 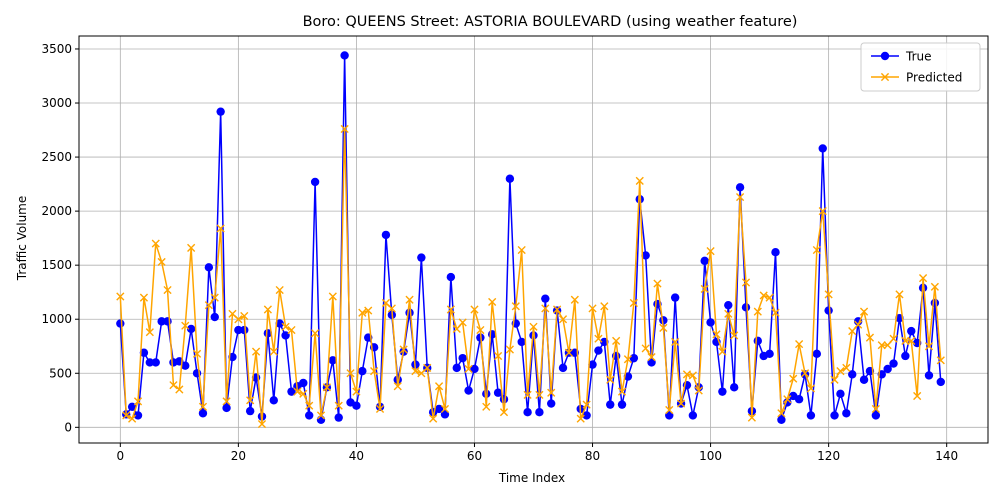 What do you see at coordinates (901, 57) in the screenshot?
I see `legend-entry: True` at bounding box center [901, 57].